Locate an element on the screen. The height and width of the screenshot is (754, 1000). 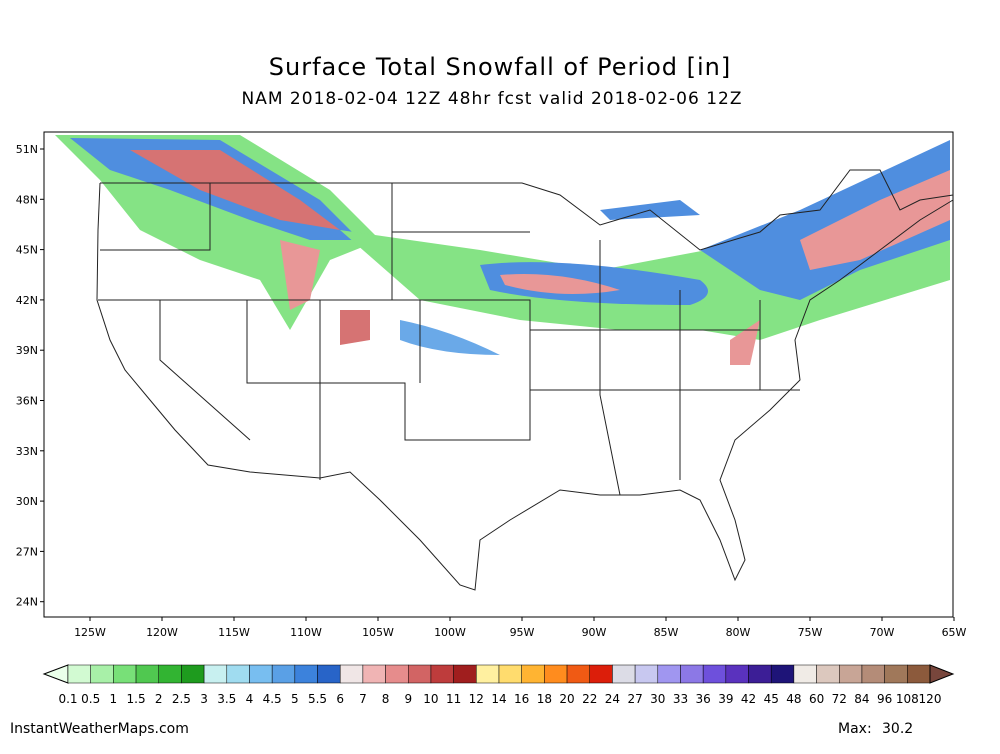
colorbar-label: 36 is located at coordinates (703, 699).